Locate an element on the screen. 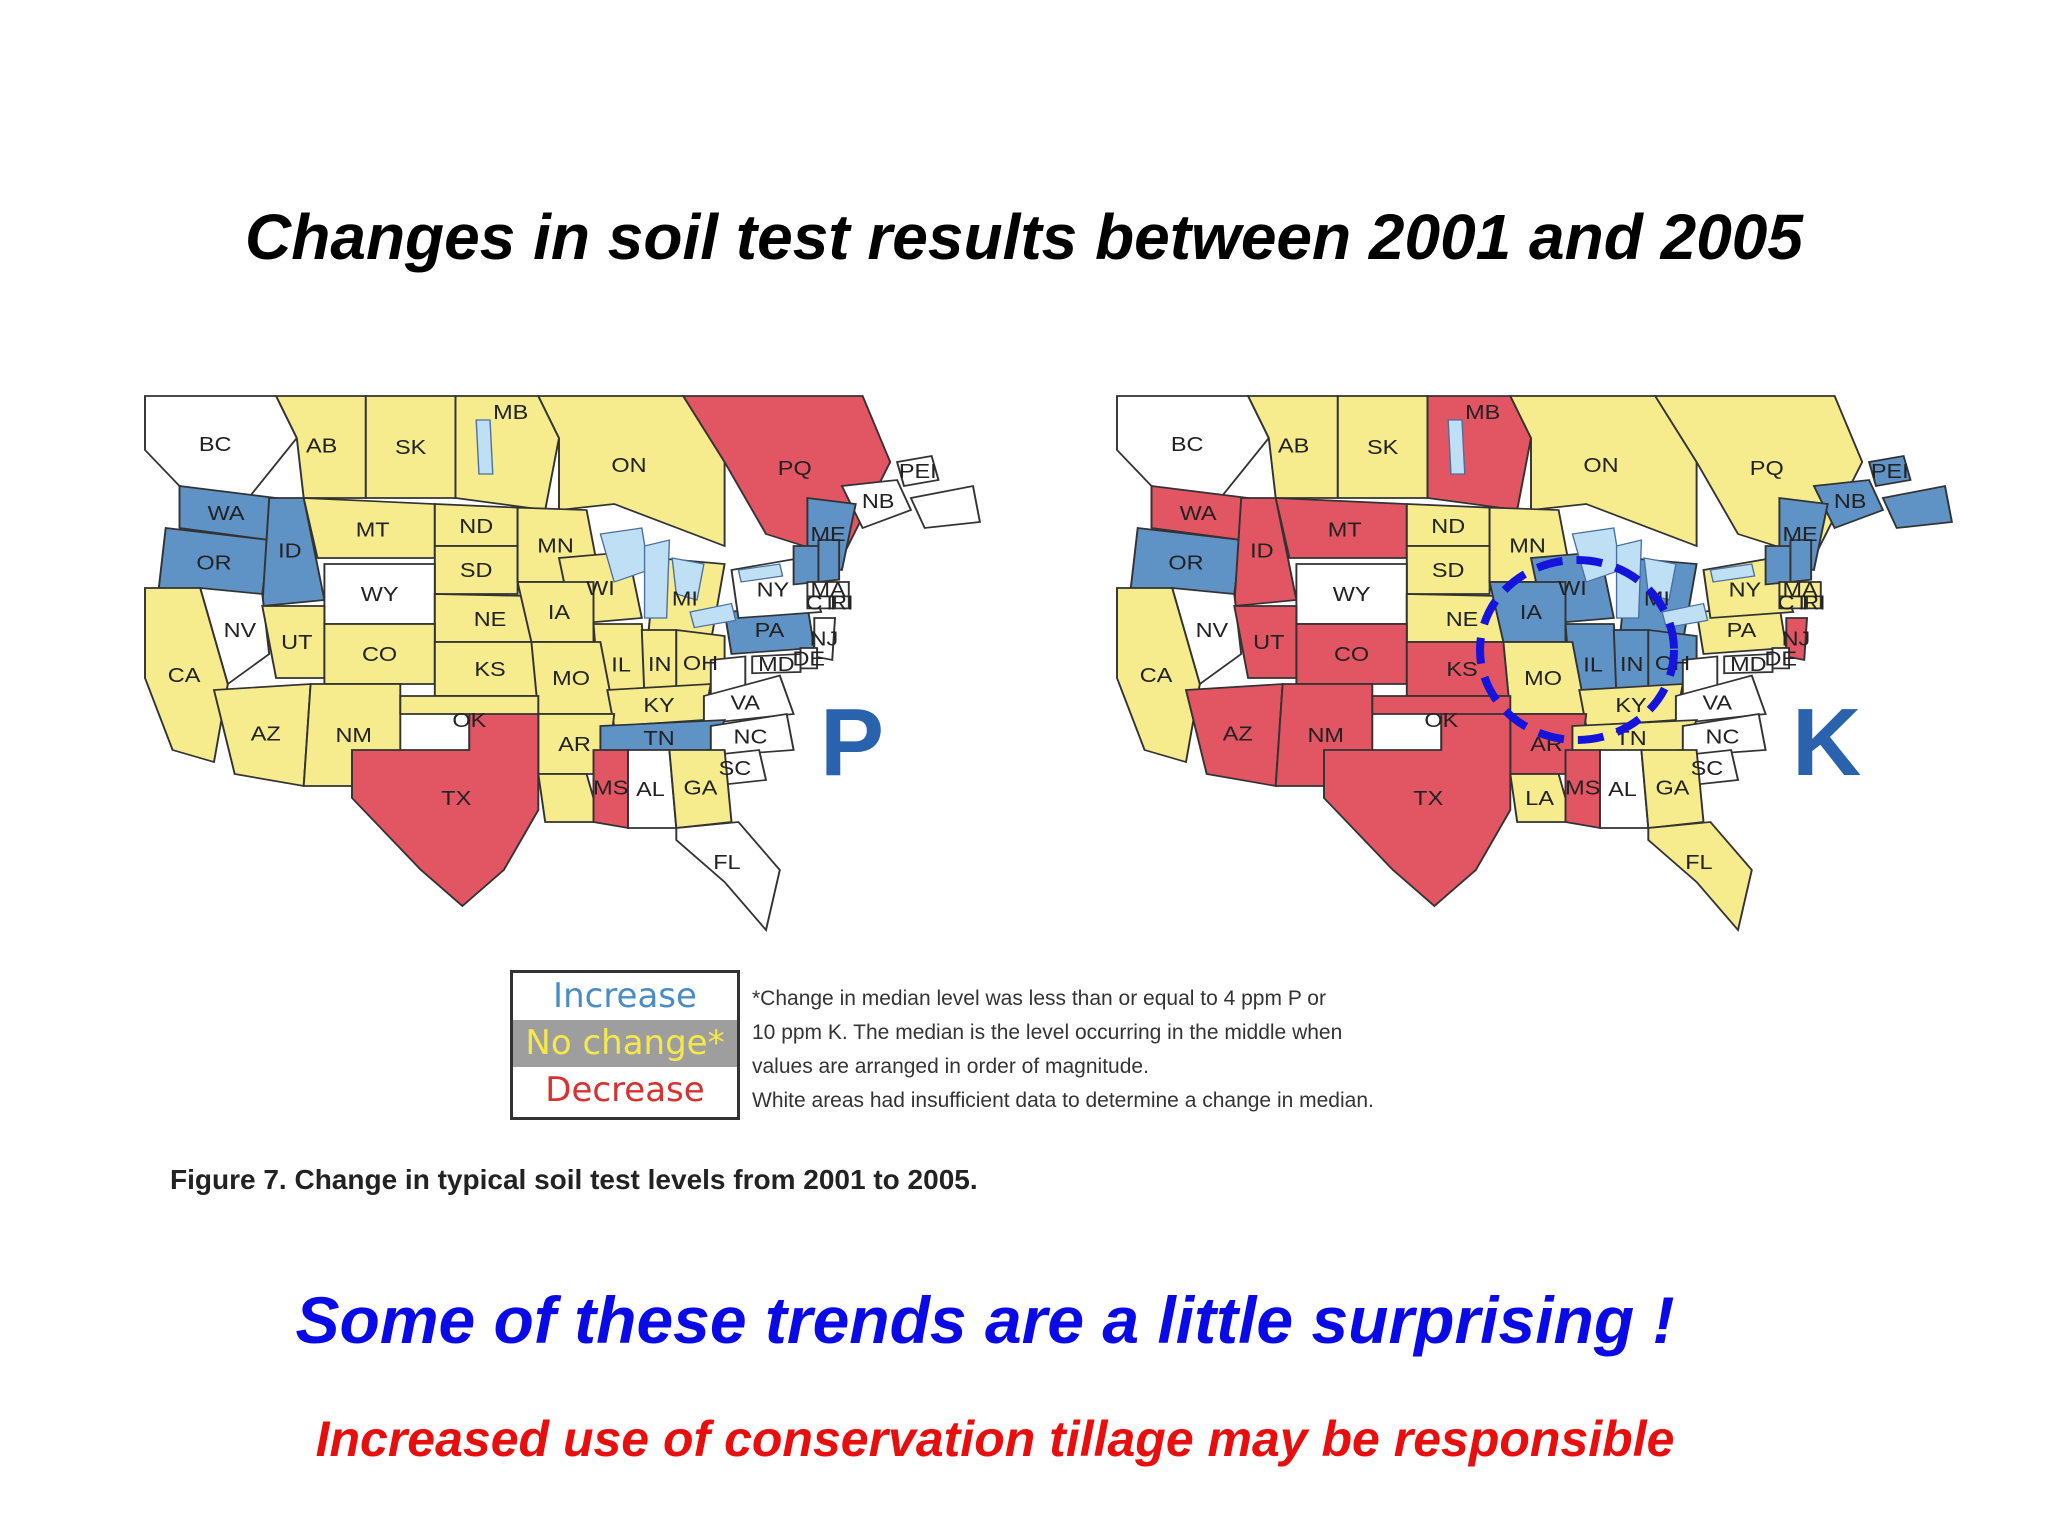 The image size is (2048, 1536). state-label-ms: MS is located at coordinates (610, 787).